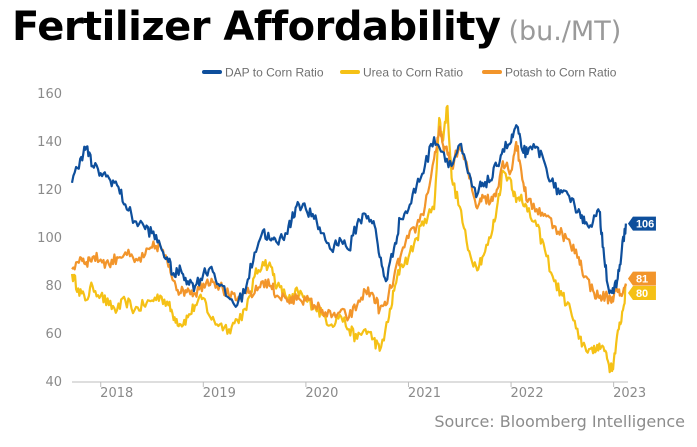 Image resolution: width=697 pixels, height=447 pixels. I want to click on title-row: Fertilizer Affordability (bu./MT), so click(316, 30).